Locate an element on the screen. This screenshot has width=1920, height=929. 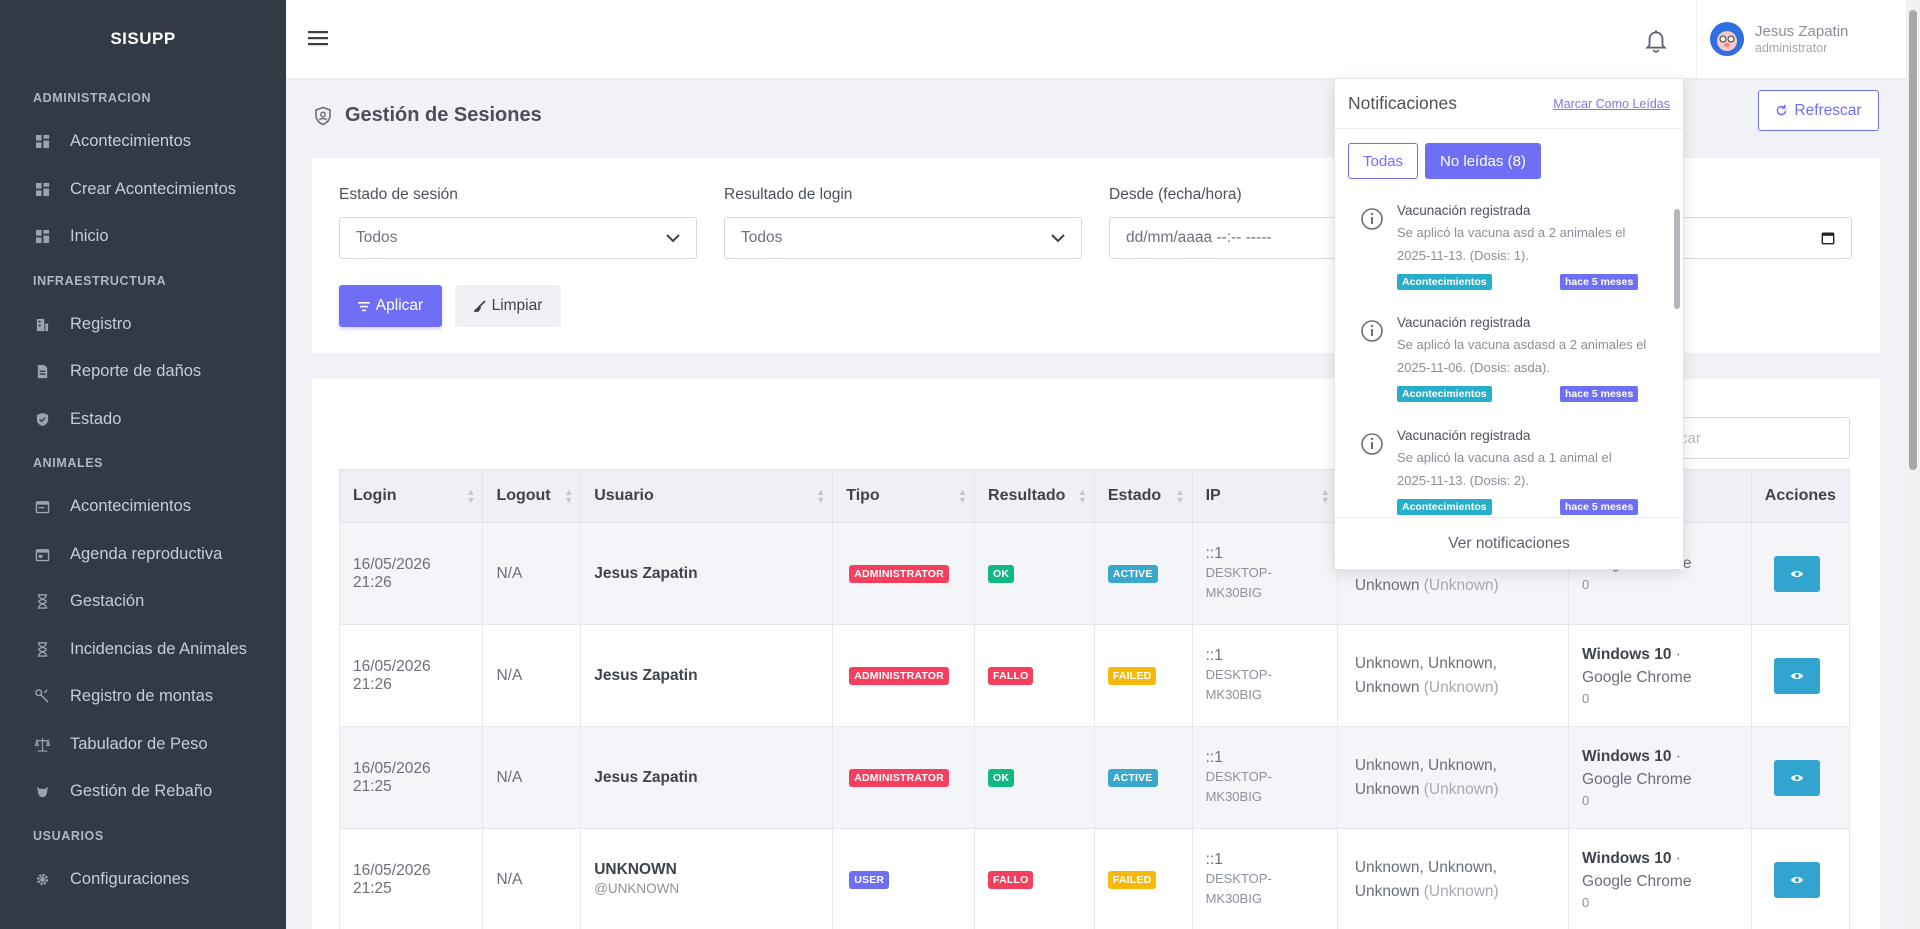
bell-icon is located at coordinates (1656, 40).